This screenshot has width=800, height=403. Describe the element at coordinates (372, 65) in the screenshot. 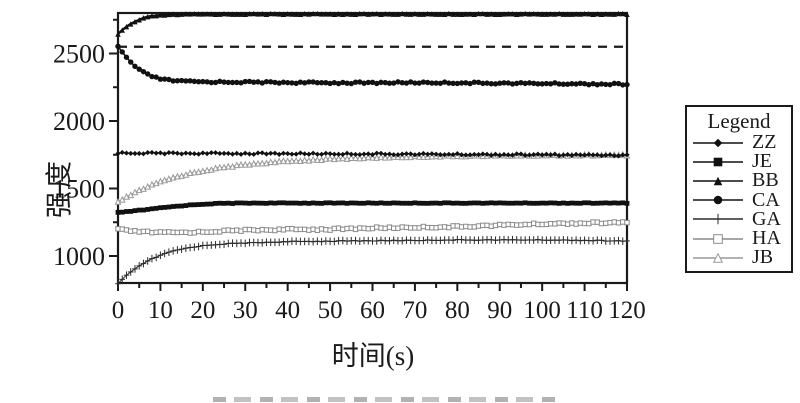

I see `series-CA` at that location.